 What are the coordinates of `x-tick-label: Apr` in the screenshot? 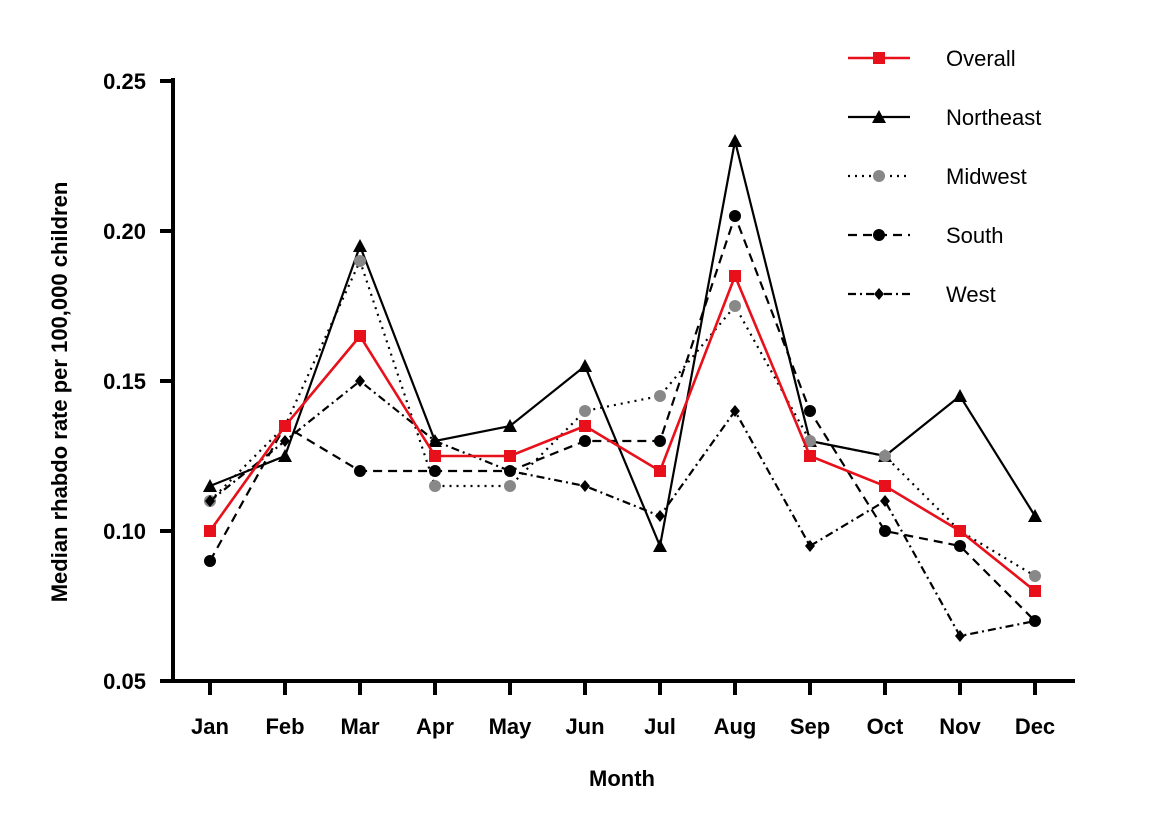 It's located at (435, 726).